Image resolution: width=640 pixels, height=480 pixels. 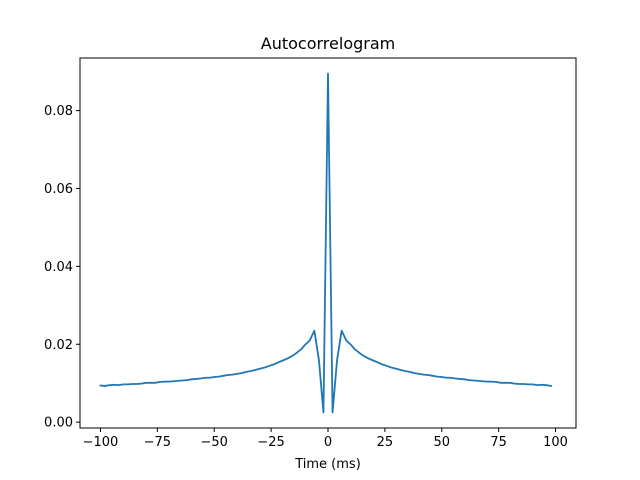 I want to click on x-tick-label: −75, so click(x=157, y=442).